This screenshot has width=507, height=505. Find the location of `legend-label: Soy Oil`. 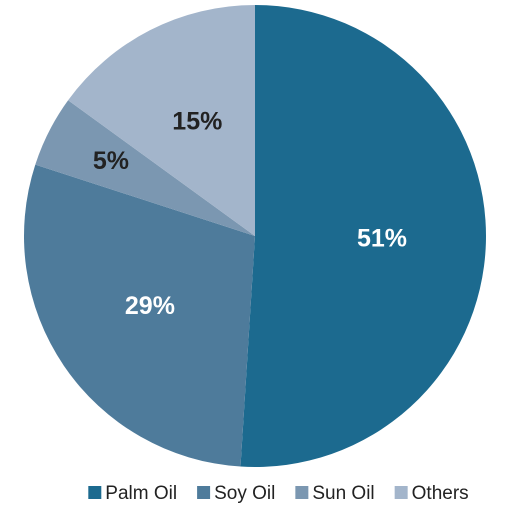

legend-label: Soy Oil is located at coordinates (244, 493).